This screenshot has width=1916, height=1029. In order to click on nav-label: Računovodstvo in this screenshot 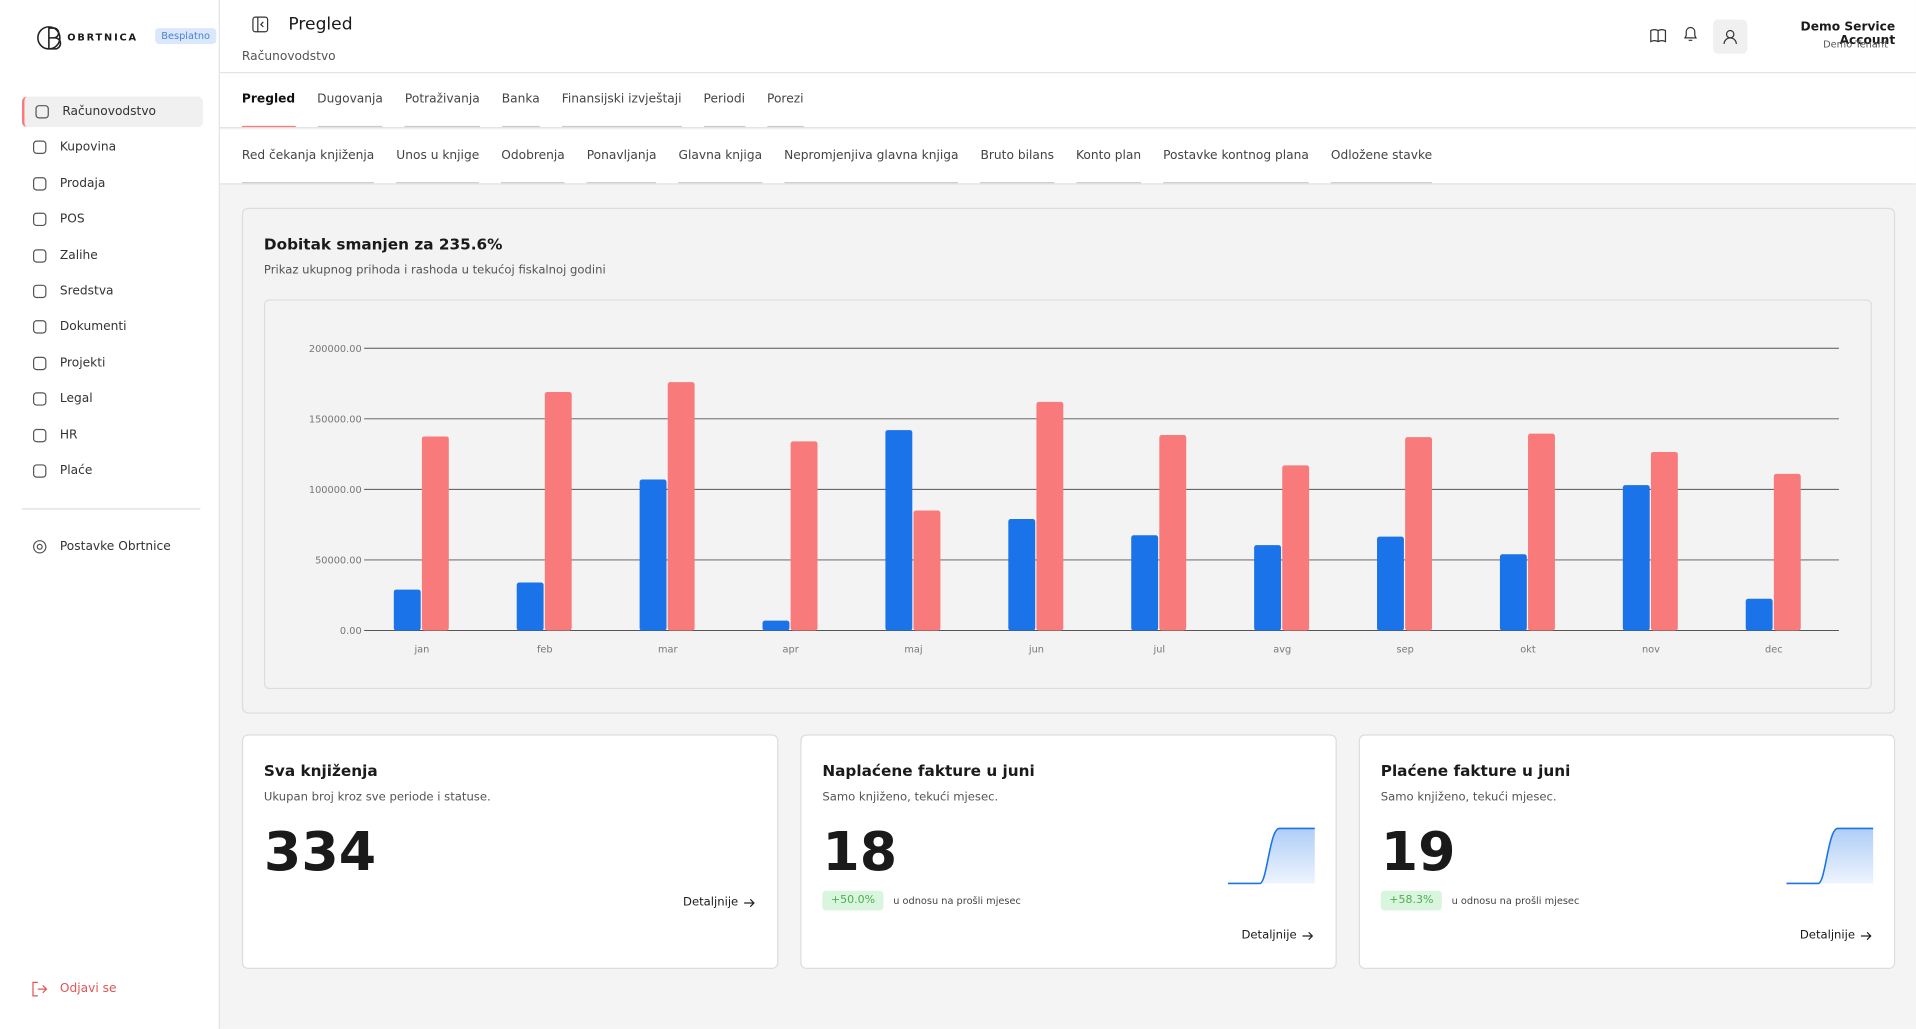, I will do `click(109, 112)`.